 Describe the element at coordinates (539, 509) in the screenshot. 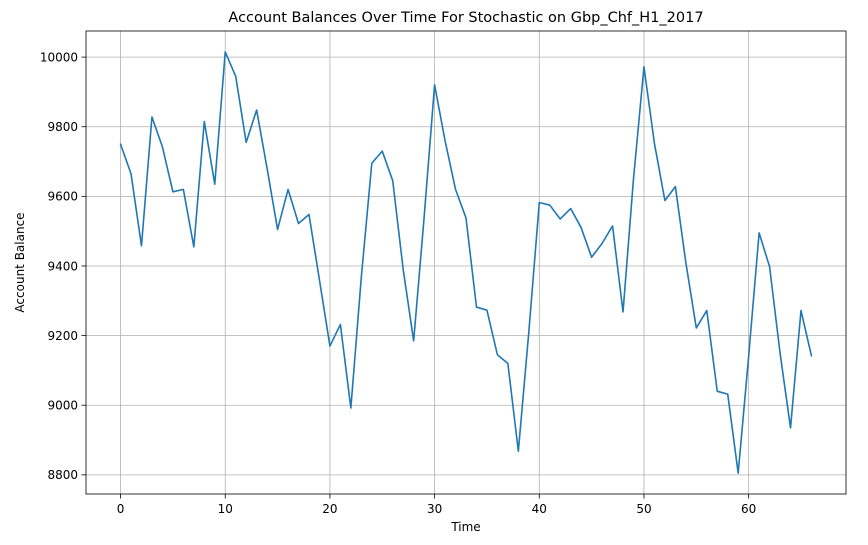

I see `x-tick-label: 40` at that location.